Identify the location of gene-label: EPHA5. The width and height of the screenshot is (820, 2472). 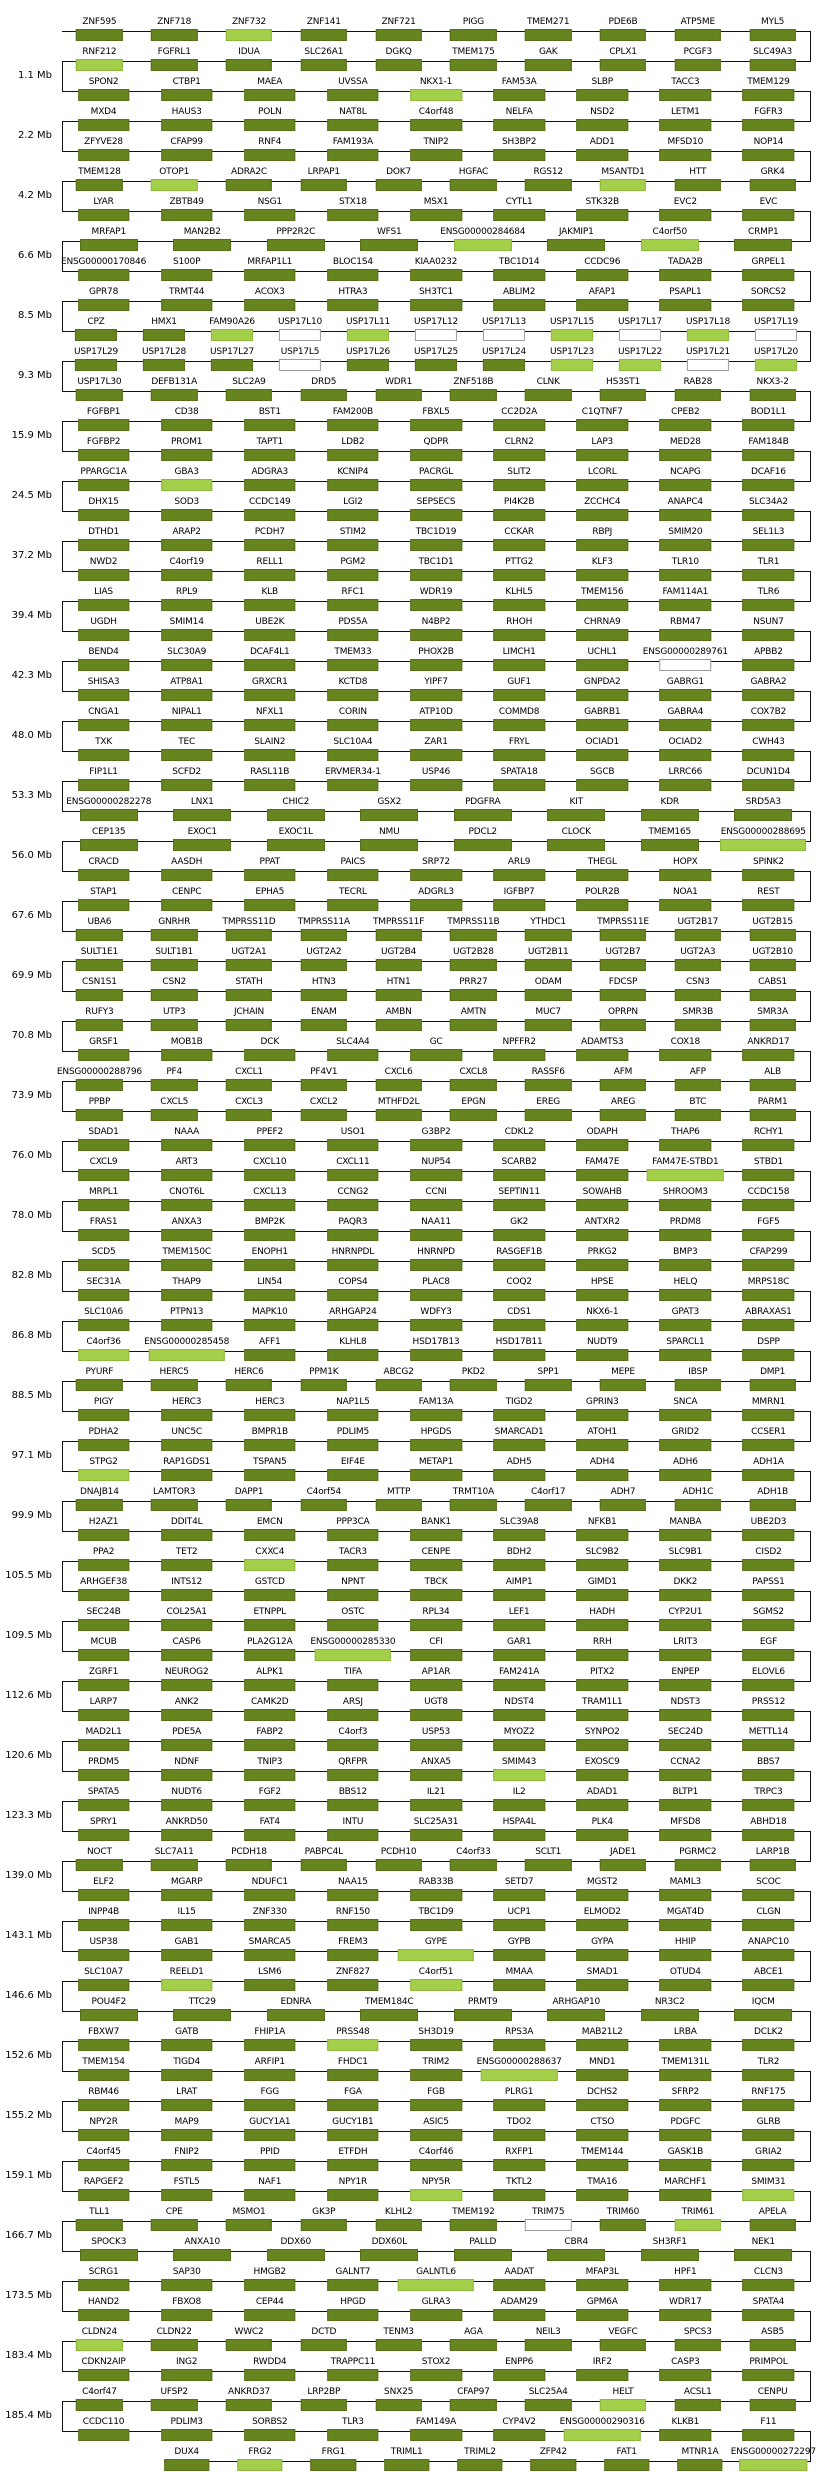
(270, 892).